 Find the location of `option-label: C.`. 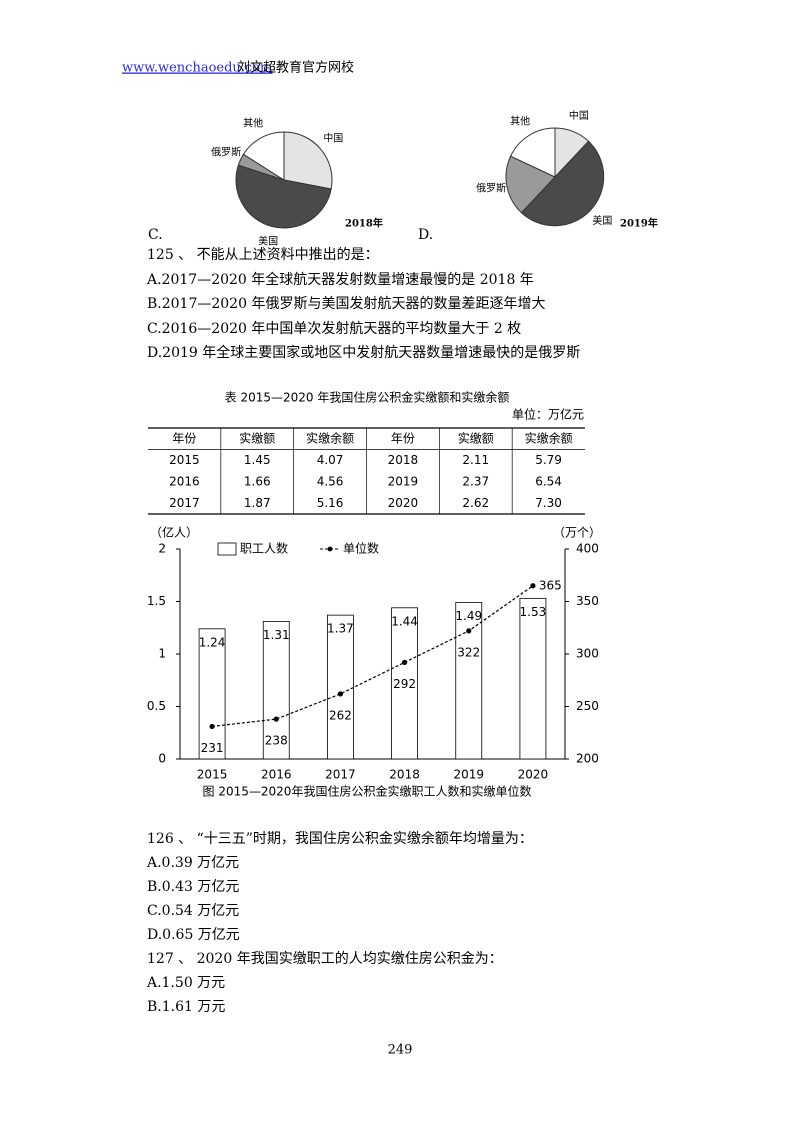

option-label: C. is located at coordinates (155, 235).